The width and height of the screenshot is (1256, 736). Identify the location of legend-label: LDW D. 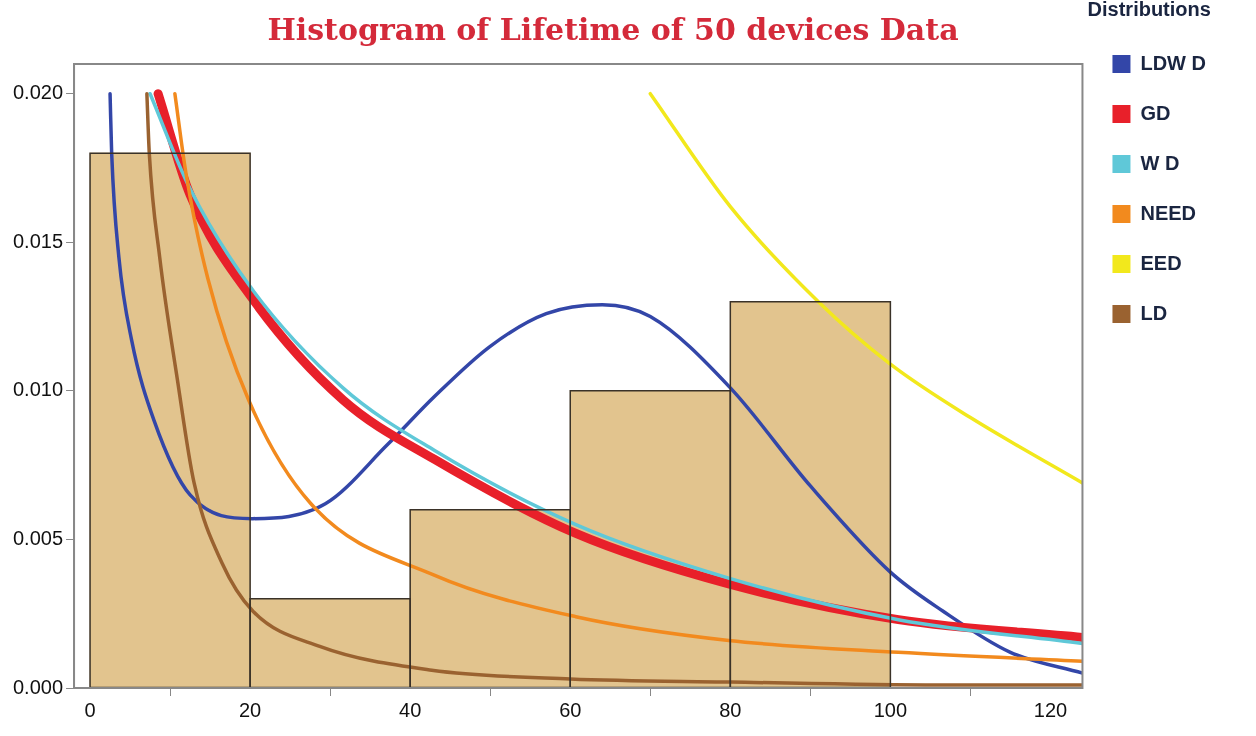
(1173, 62).